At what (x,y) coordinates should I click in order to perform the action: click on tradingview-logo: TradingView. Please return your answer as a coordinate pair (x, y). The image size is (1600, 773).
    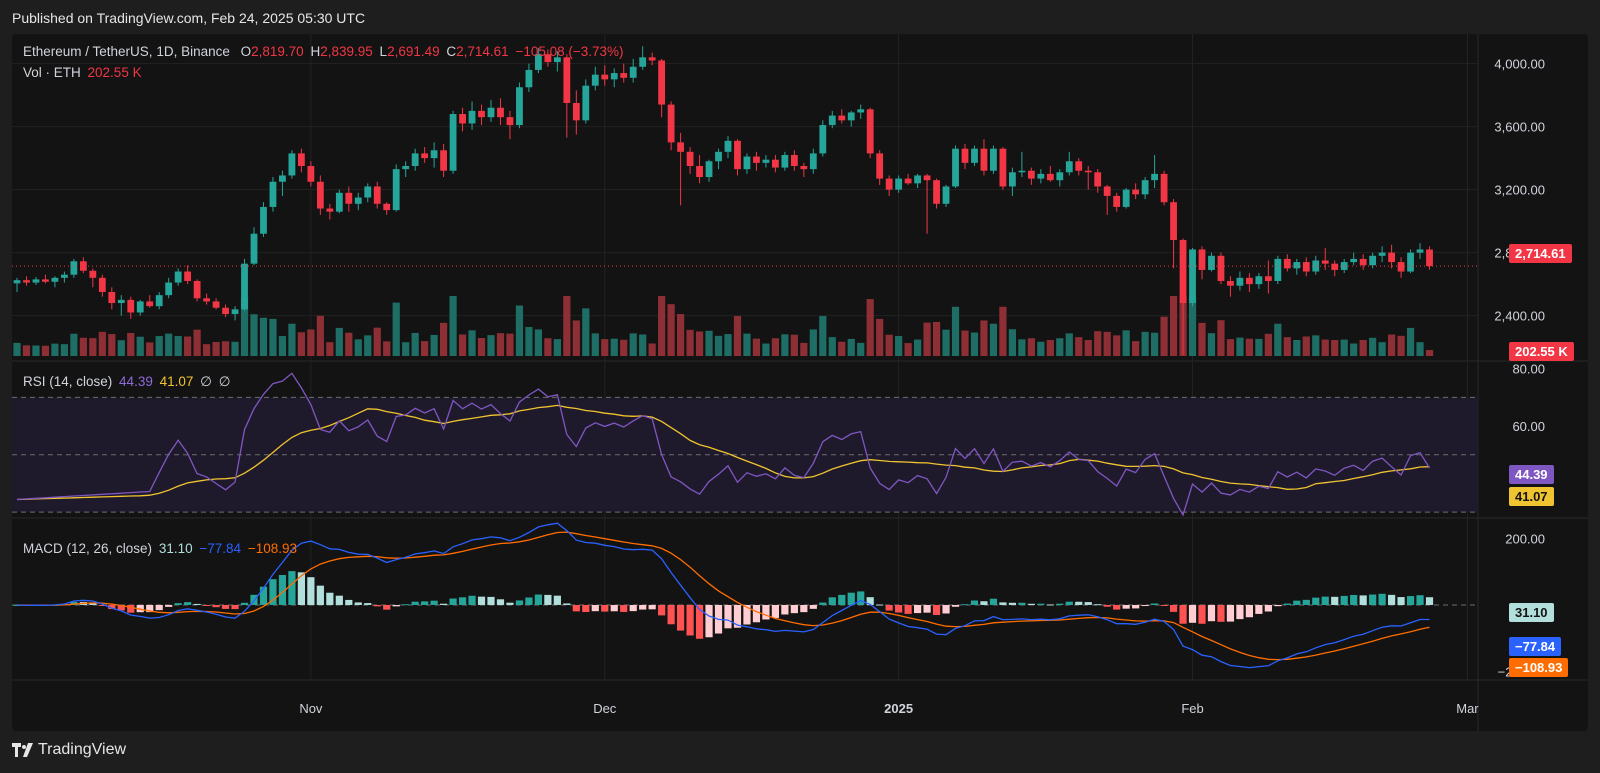
    Looking at the image, I should click on (69, 750).